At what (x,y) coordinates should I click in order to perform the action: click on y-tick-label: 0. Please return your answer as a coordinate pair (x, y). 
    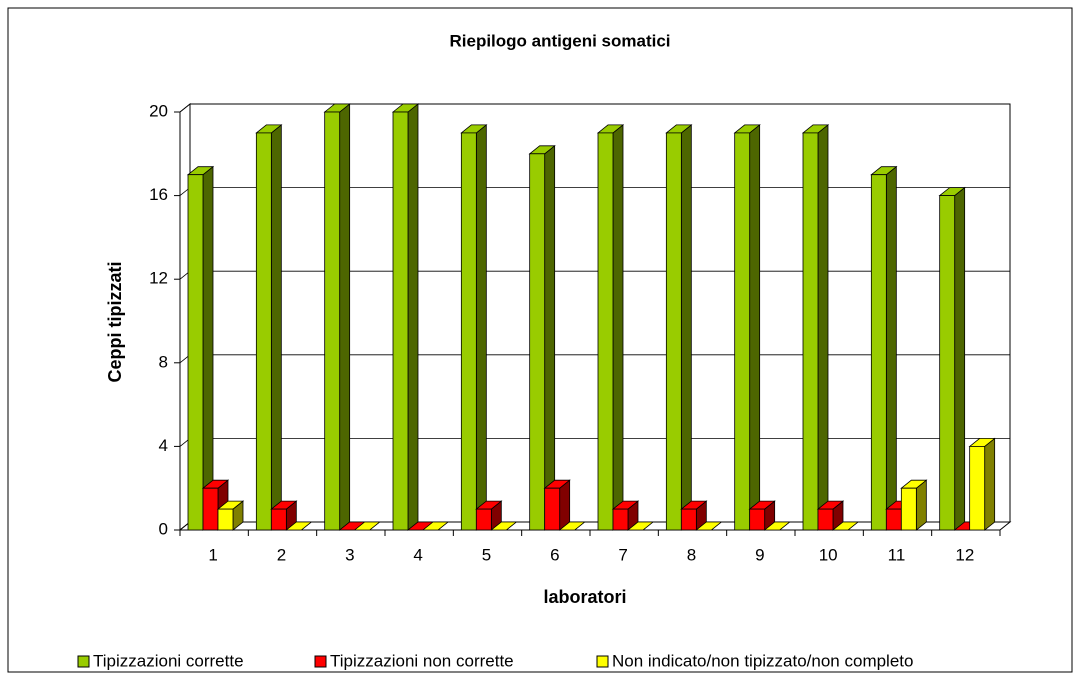
    Looking at the image, I should click on (163, 528).